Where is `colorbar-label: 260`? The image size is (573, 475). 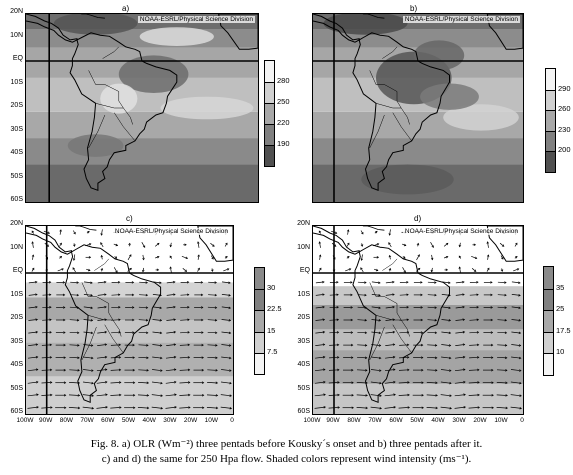 colorbar-label: 260 is located at coordinates (564, 109).